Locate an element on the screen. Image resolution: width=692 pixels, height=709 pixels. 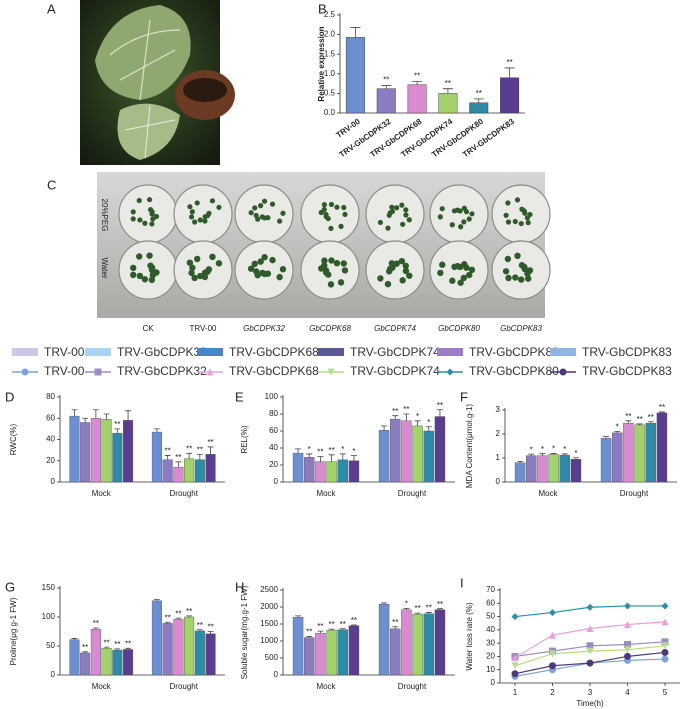
legend-label: TRV-GbCDPK68 is located at coordinates (274, 371).